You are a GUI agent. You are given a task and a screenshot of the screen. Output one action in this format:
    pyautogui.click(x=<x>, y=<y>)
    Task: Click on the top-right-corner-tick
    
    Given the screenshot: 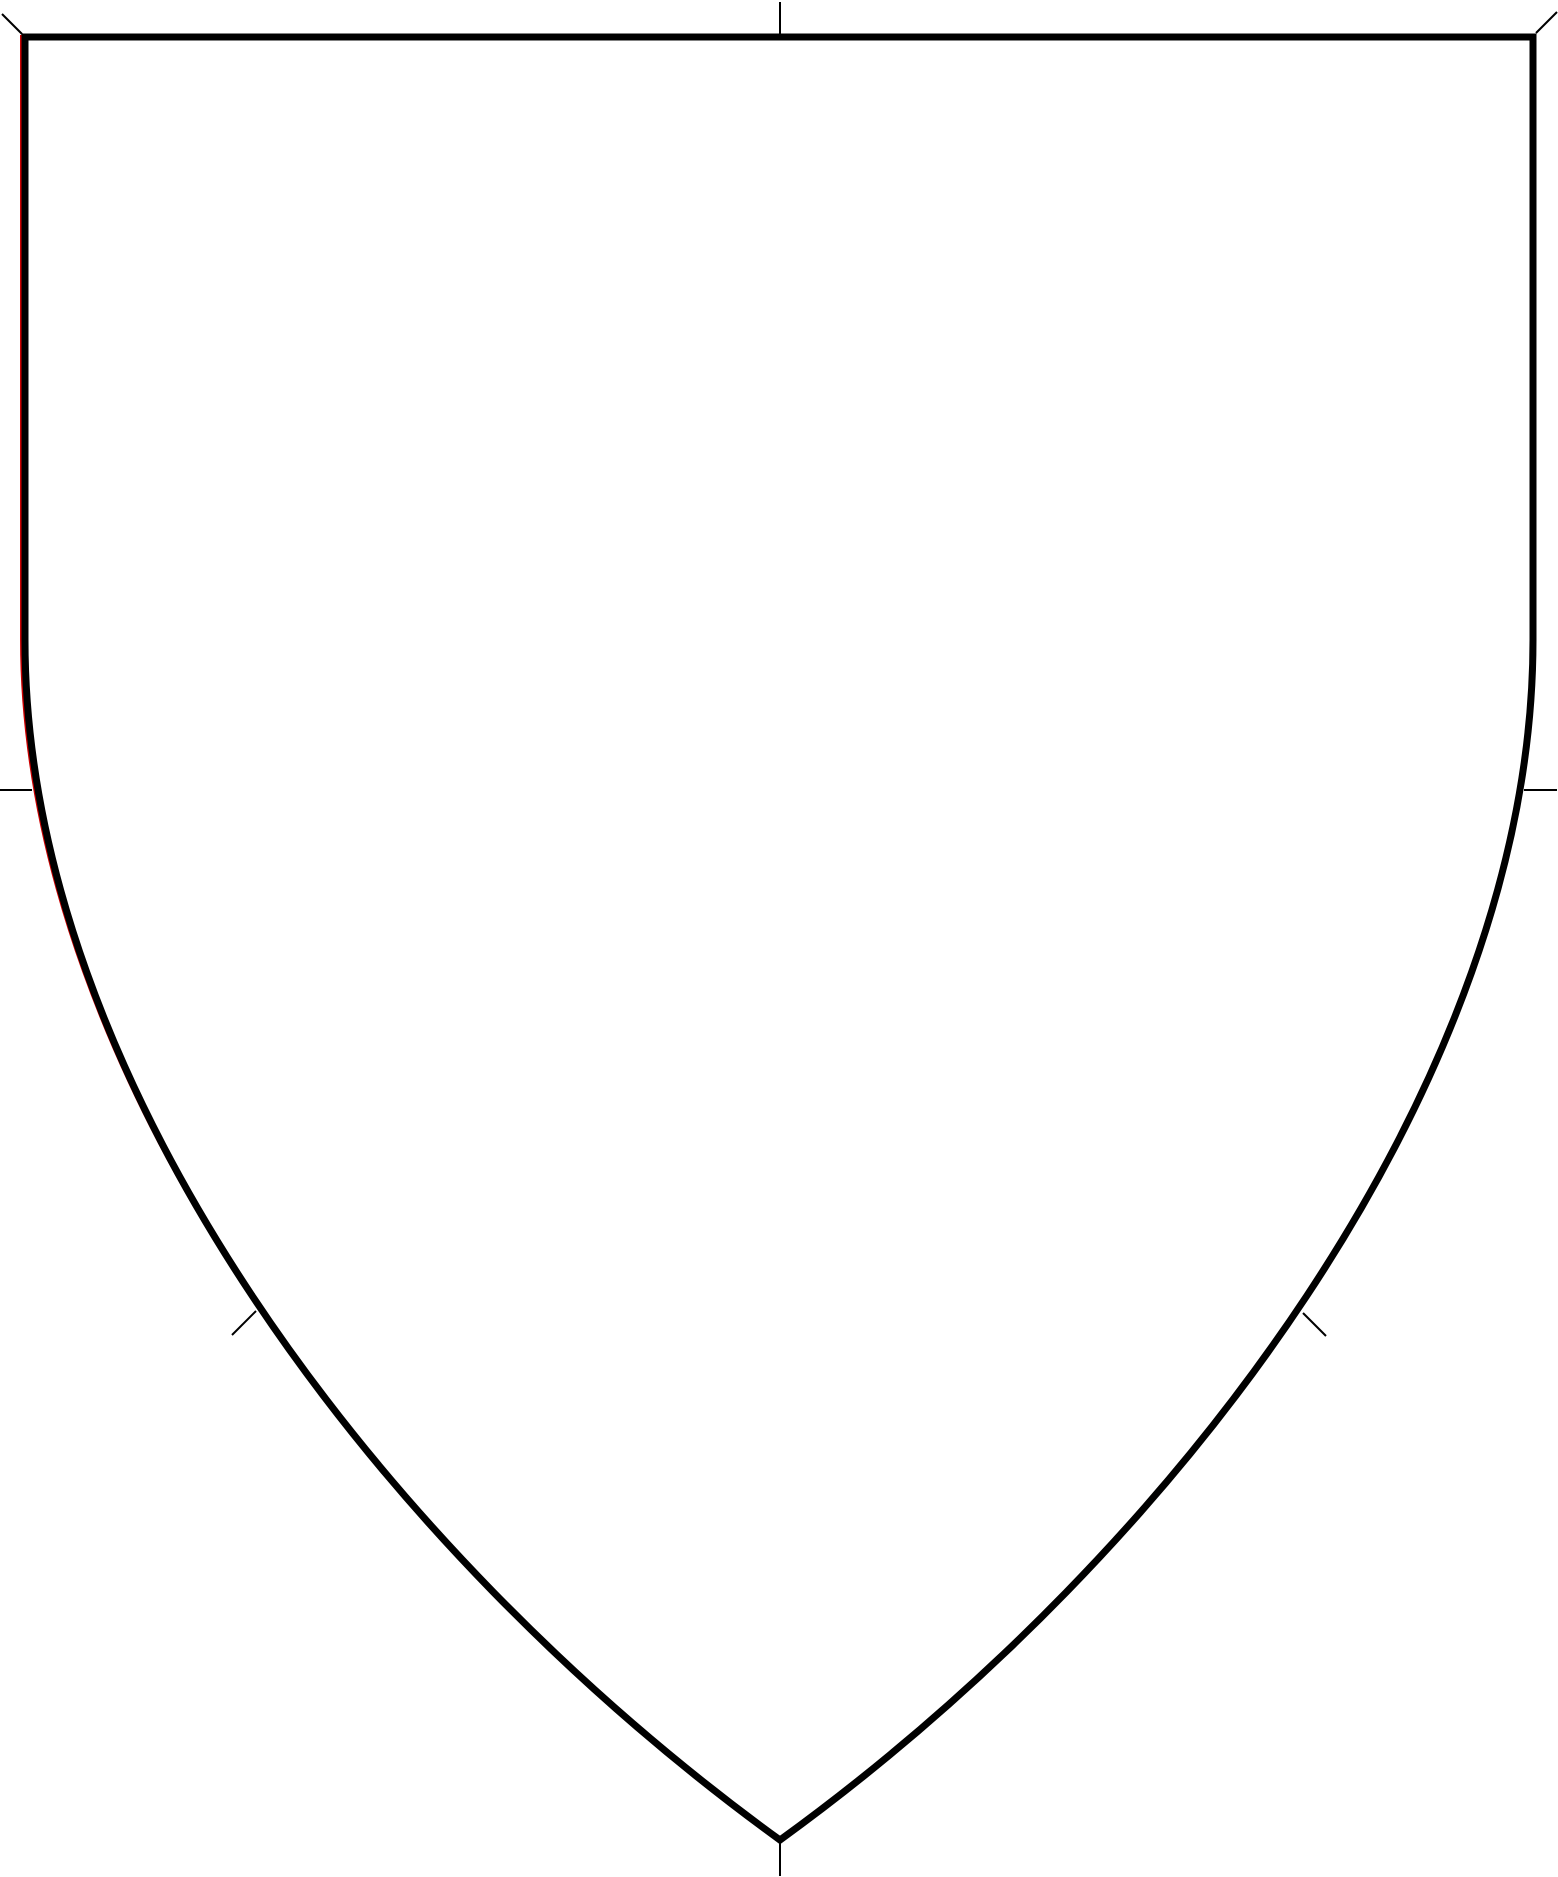 What is the action you would take?
    pyautogui.click(x=1546, y=22)
    